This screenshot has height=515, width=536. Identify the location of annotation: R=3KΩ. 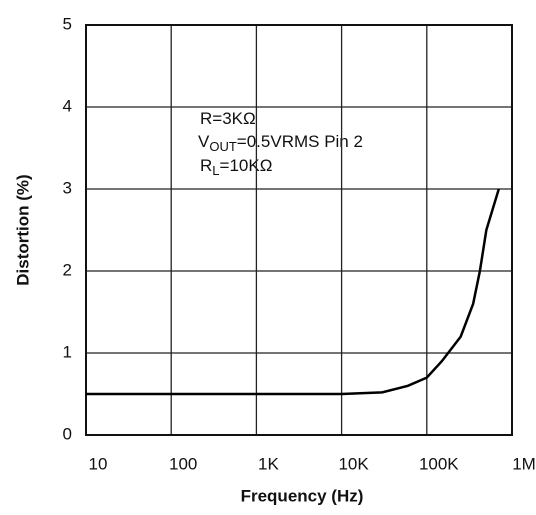
(228, 118).